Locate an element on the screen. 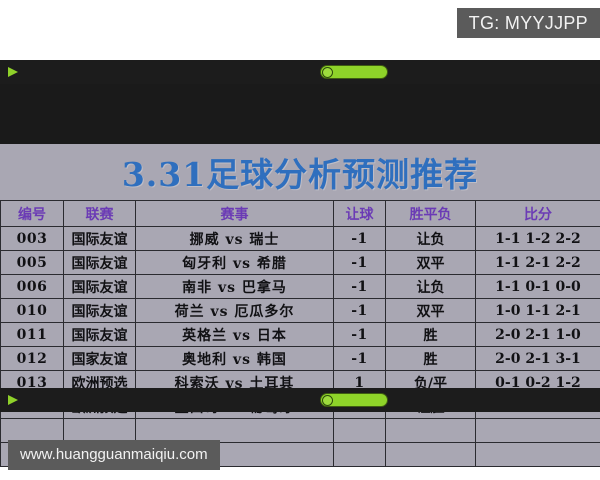  table-row: 003 国际友谊 挪威 vs 瑞士 -1 让负 1-1 1-2 2-2 is located at coordinates (300, 238).